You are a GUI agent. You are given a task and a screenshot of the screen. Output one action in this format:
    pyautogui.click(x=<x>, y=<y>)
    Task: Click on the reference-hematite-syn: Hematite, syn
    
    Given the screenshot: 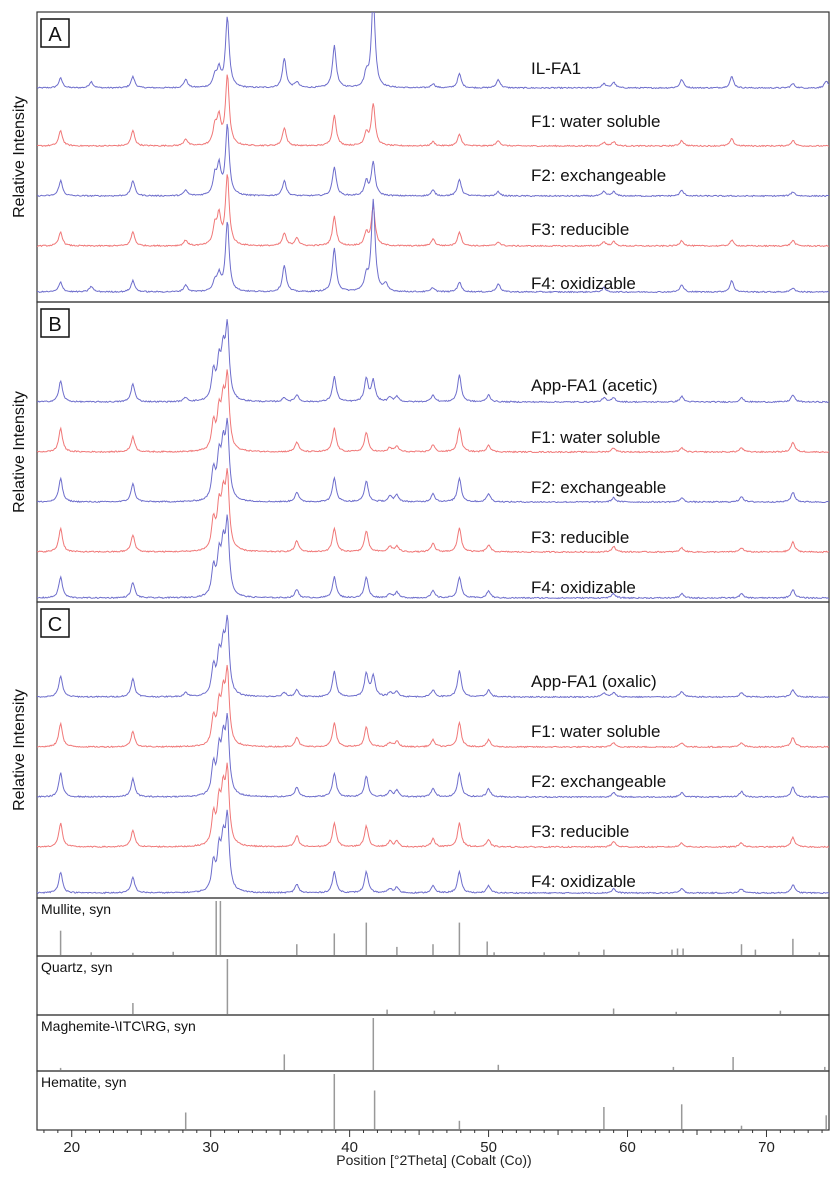 What is the action you would take?
    pyautogui.click(x=433, y=1100)
    